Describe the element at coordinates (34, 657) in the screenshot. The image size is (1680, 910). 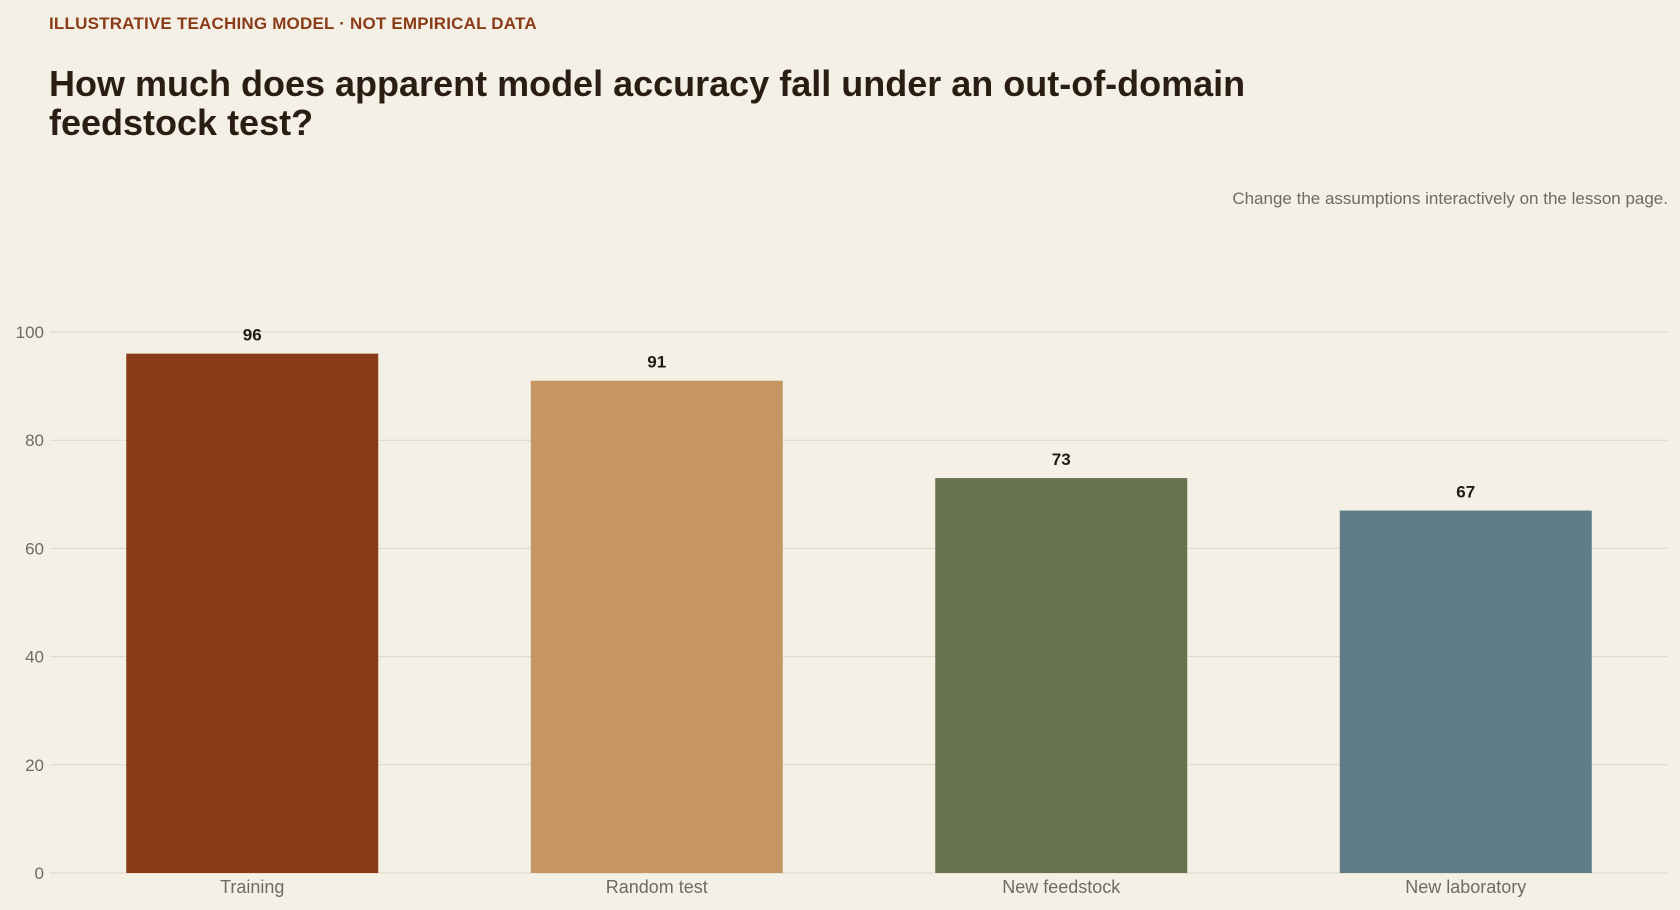
I see `y-tick-label: 40` at that location.